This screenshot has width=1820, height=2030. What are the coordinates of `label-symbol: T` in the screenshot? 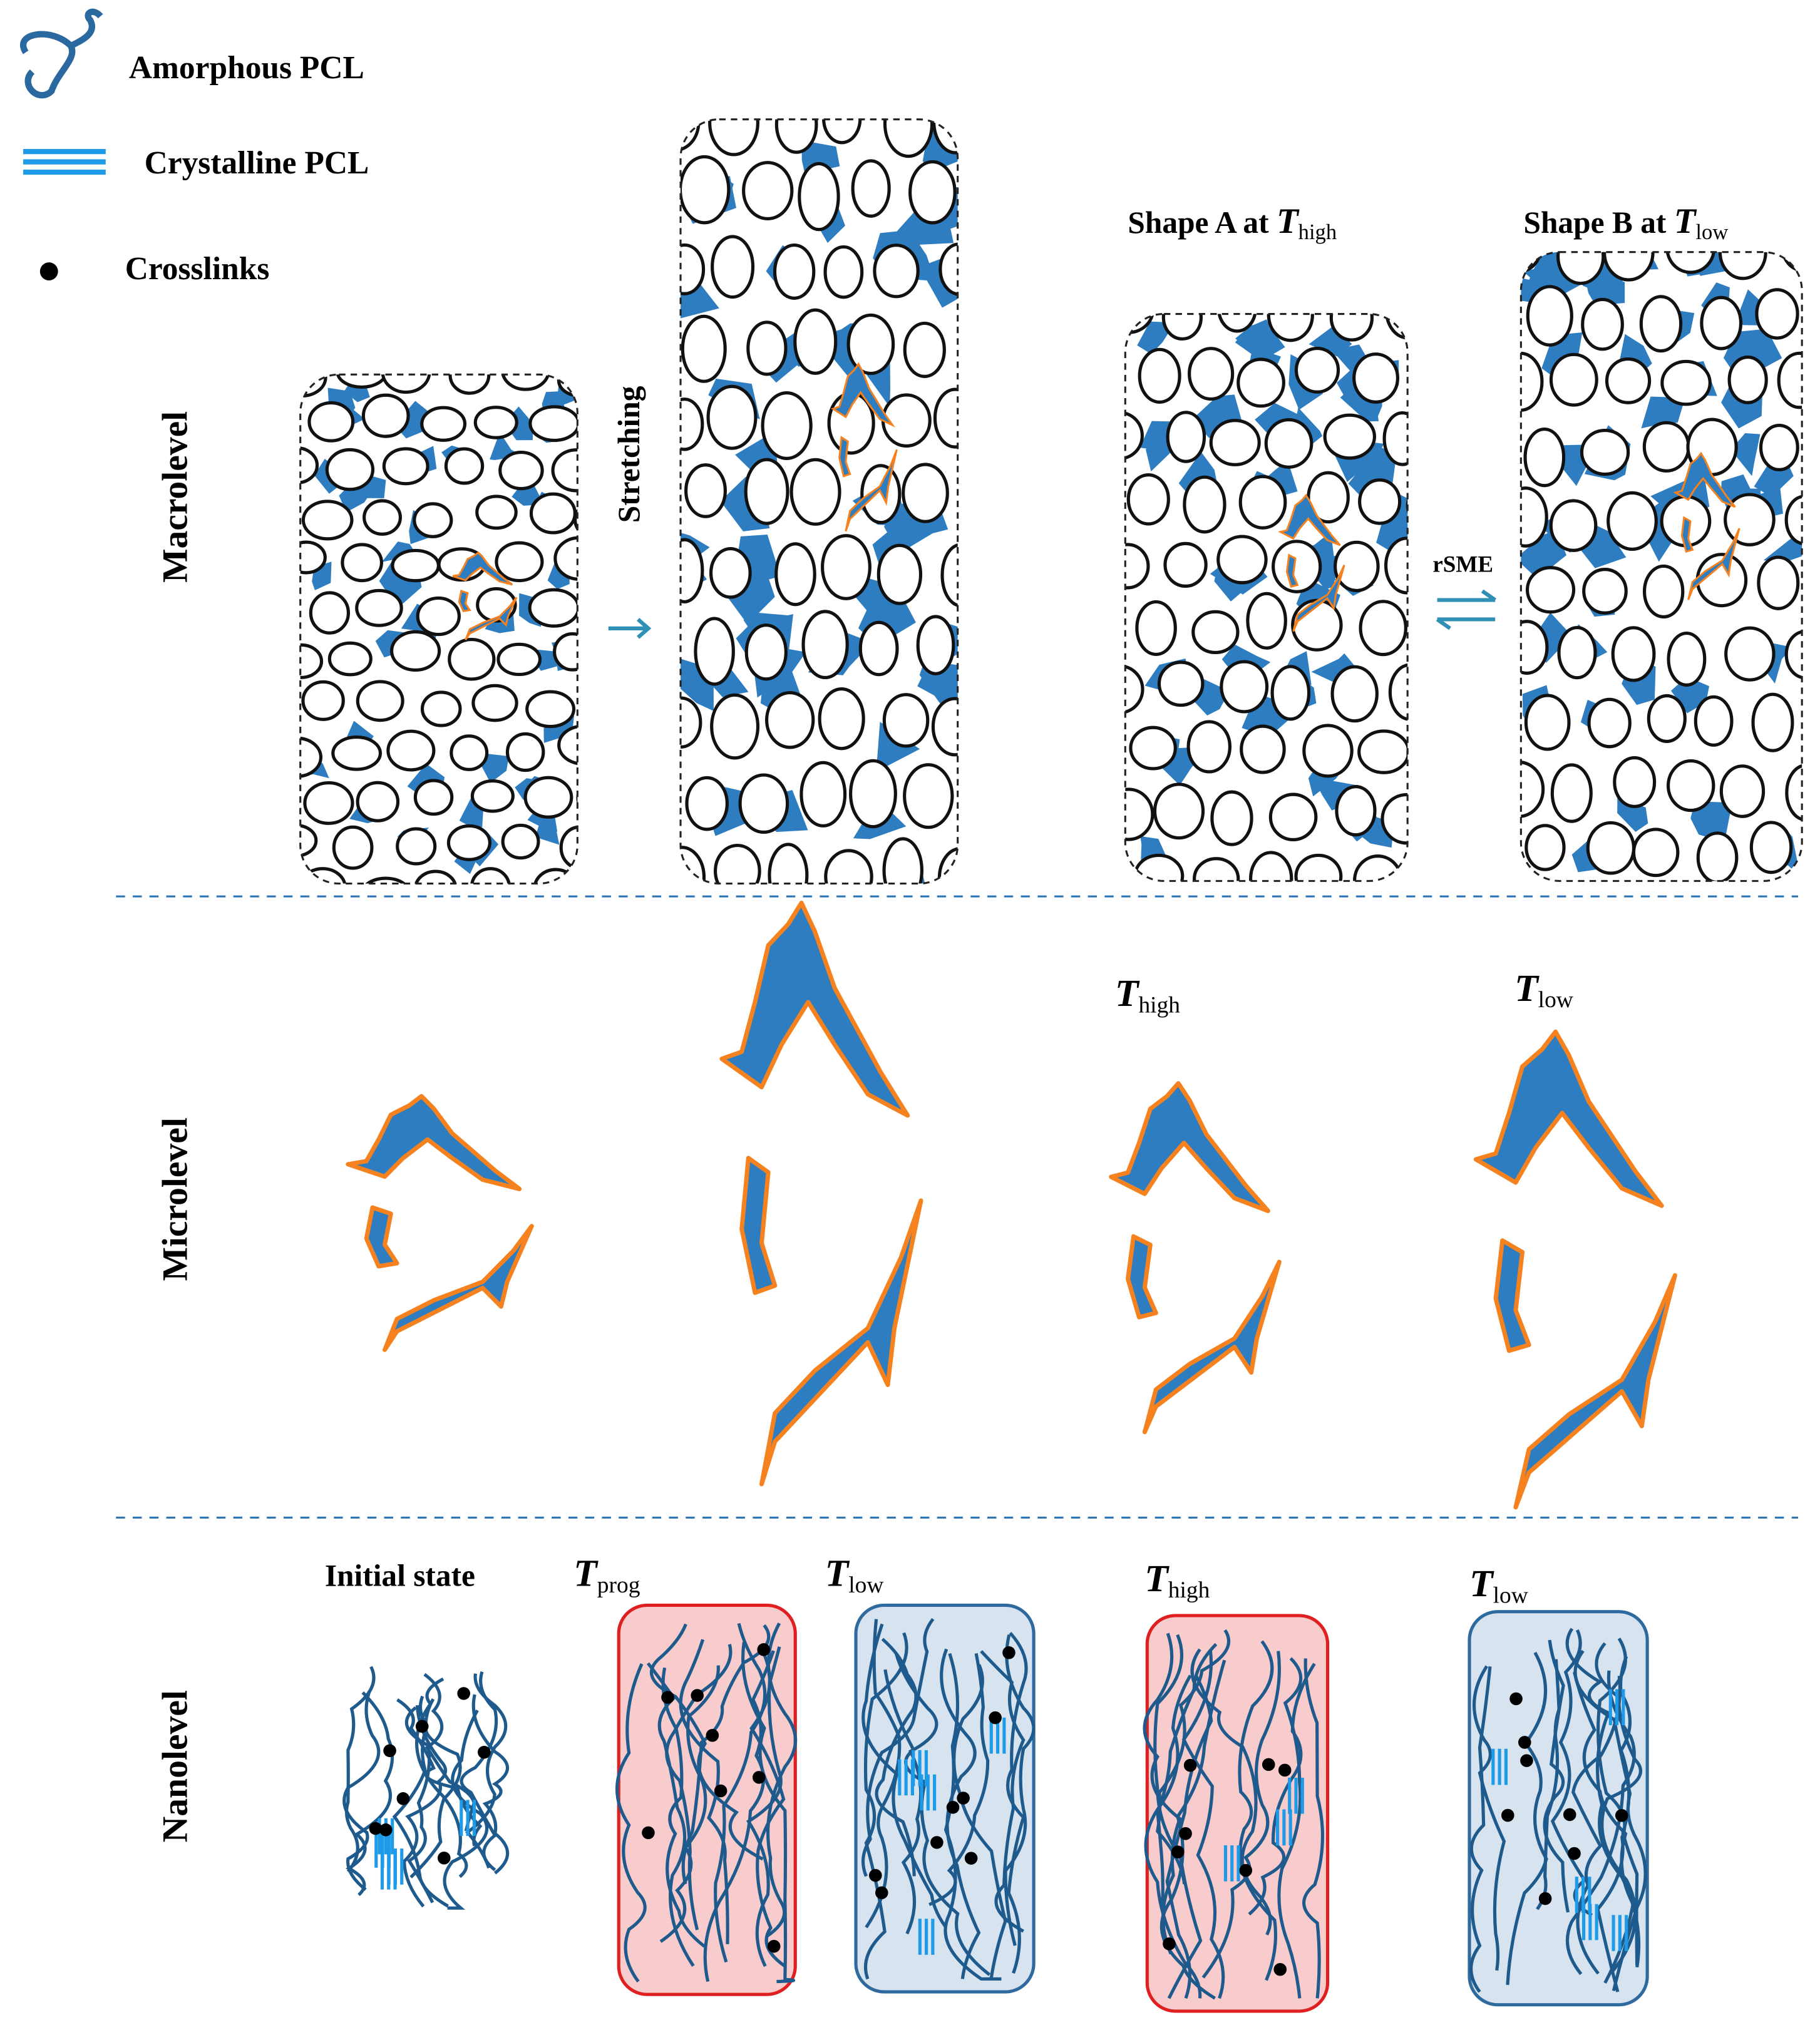 It's located at (1527, 989).